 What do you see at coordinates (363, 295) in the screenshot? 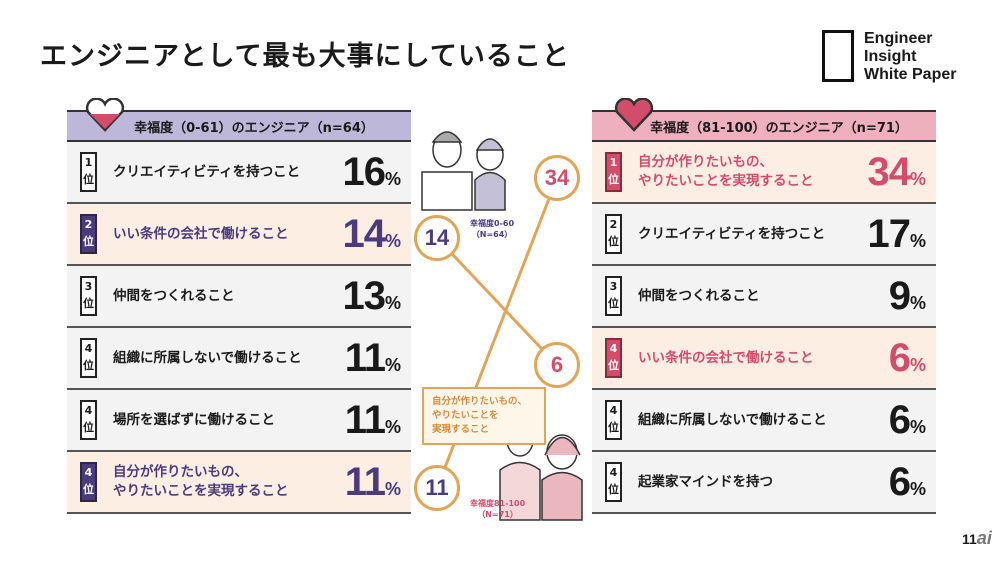
I see `percentage-value: 13` at bounding box center [363, 295].